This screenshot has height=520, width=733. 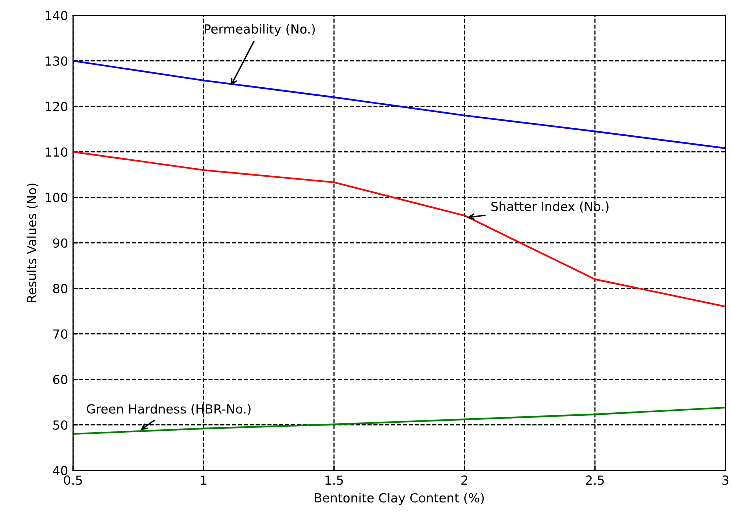 What do you see at coordinates (60, 243) in the screenshot?
I see `y-tick-label: 90` at bounding box center [60, 243].